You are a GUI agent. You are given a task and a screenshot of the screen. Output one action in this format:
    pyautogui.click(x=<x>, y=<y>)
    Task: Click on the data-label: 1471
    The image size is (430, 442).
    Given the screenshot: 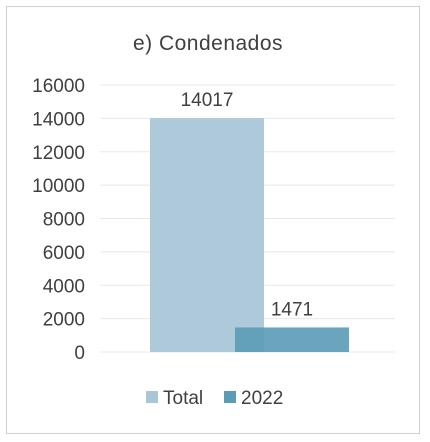 What is the action you would take?
    pyautogui.click(x=292, y=309)
    